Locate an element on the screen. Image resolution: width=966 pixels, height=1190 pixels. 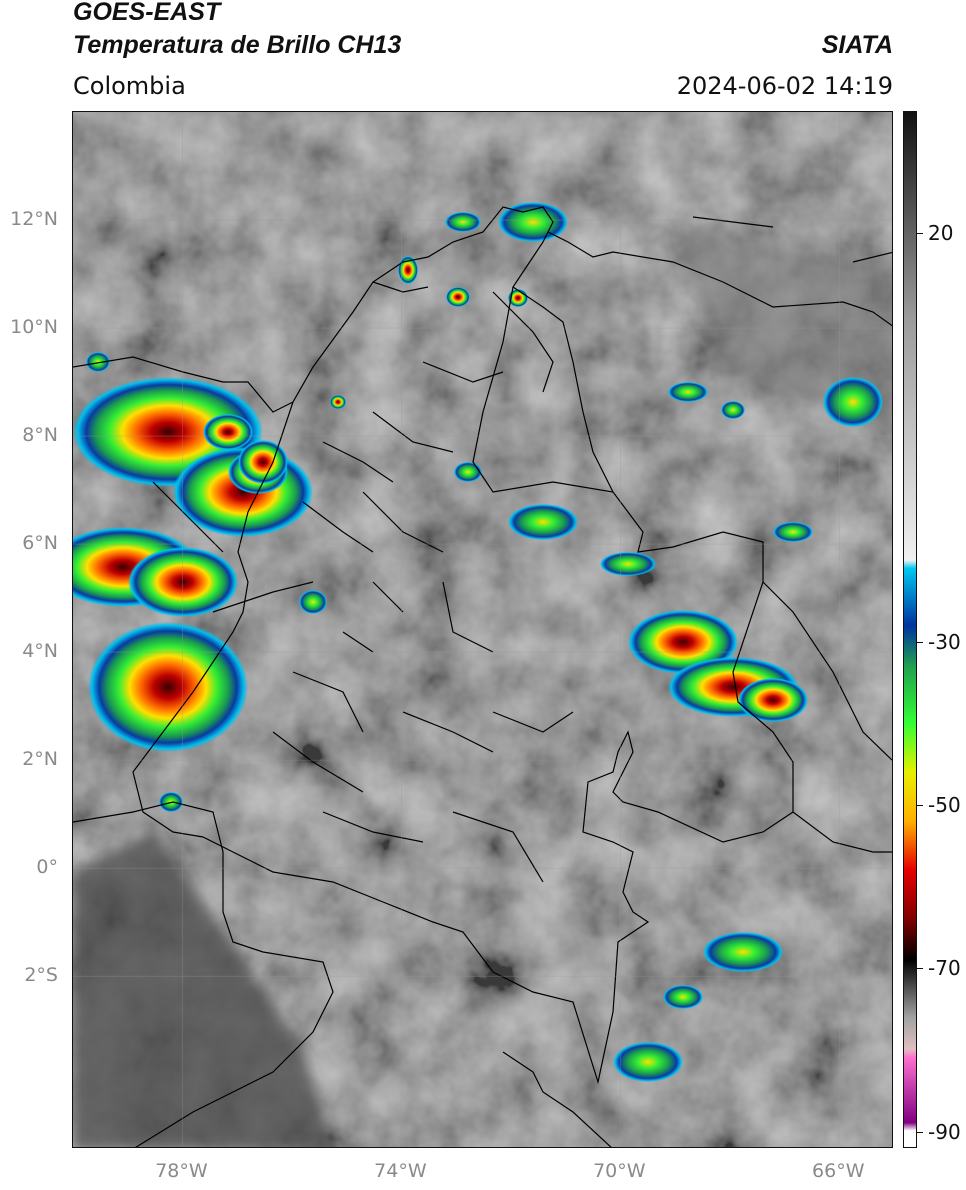
colorbar-tick-label: -90 is located at coordinates (944, 1131).